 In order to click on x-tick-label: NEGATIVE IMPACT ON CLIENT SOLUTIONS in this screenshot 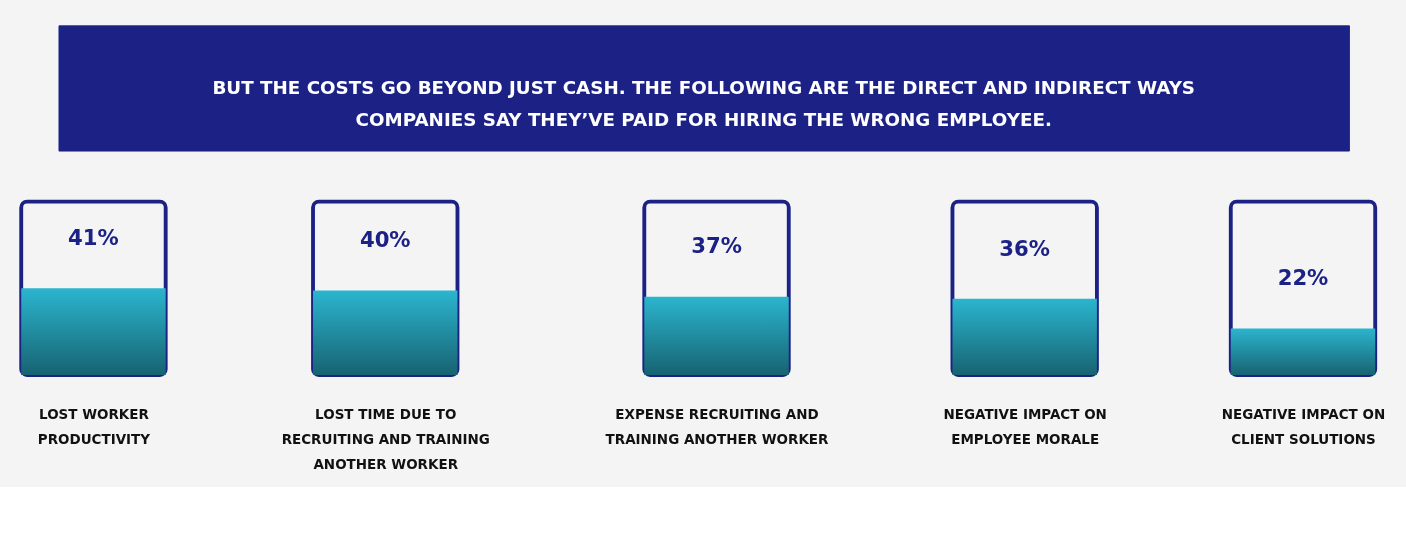, I will do `click(1303, 426)`.